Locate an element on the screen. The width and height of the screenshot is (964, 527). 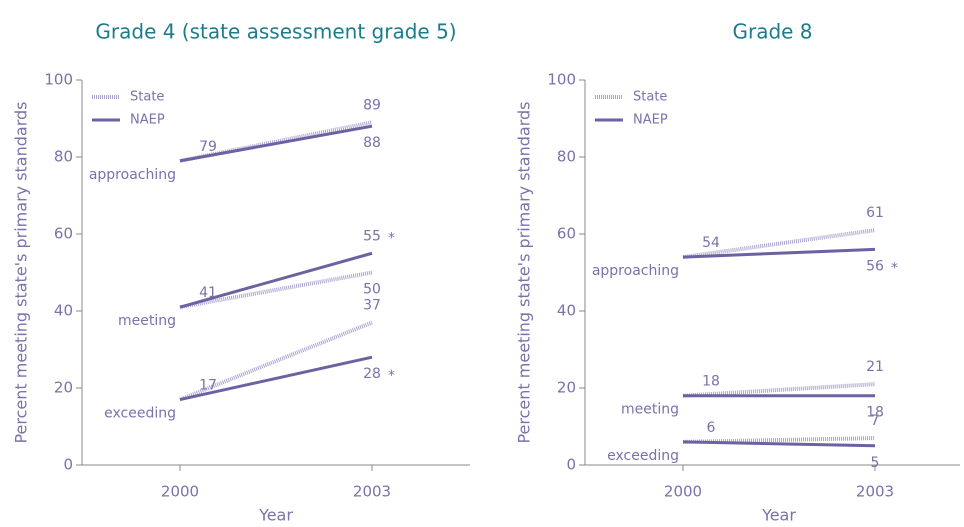
value-label: 61 is located at coordinates (875, 213).